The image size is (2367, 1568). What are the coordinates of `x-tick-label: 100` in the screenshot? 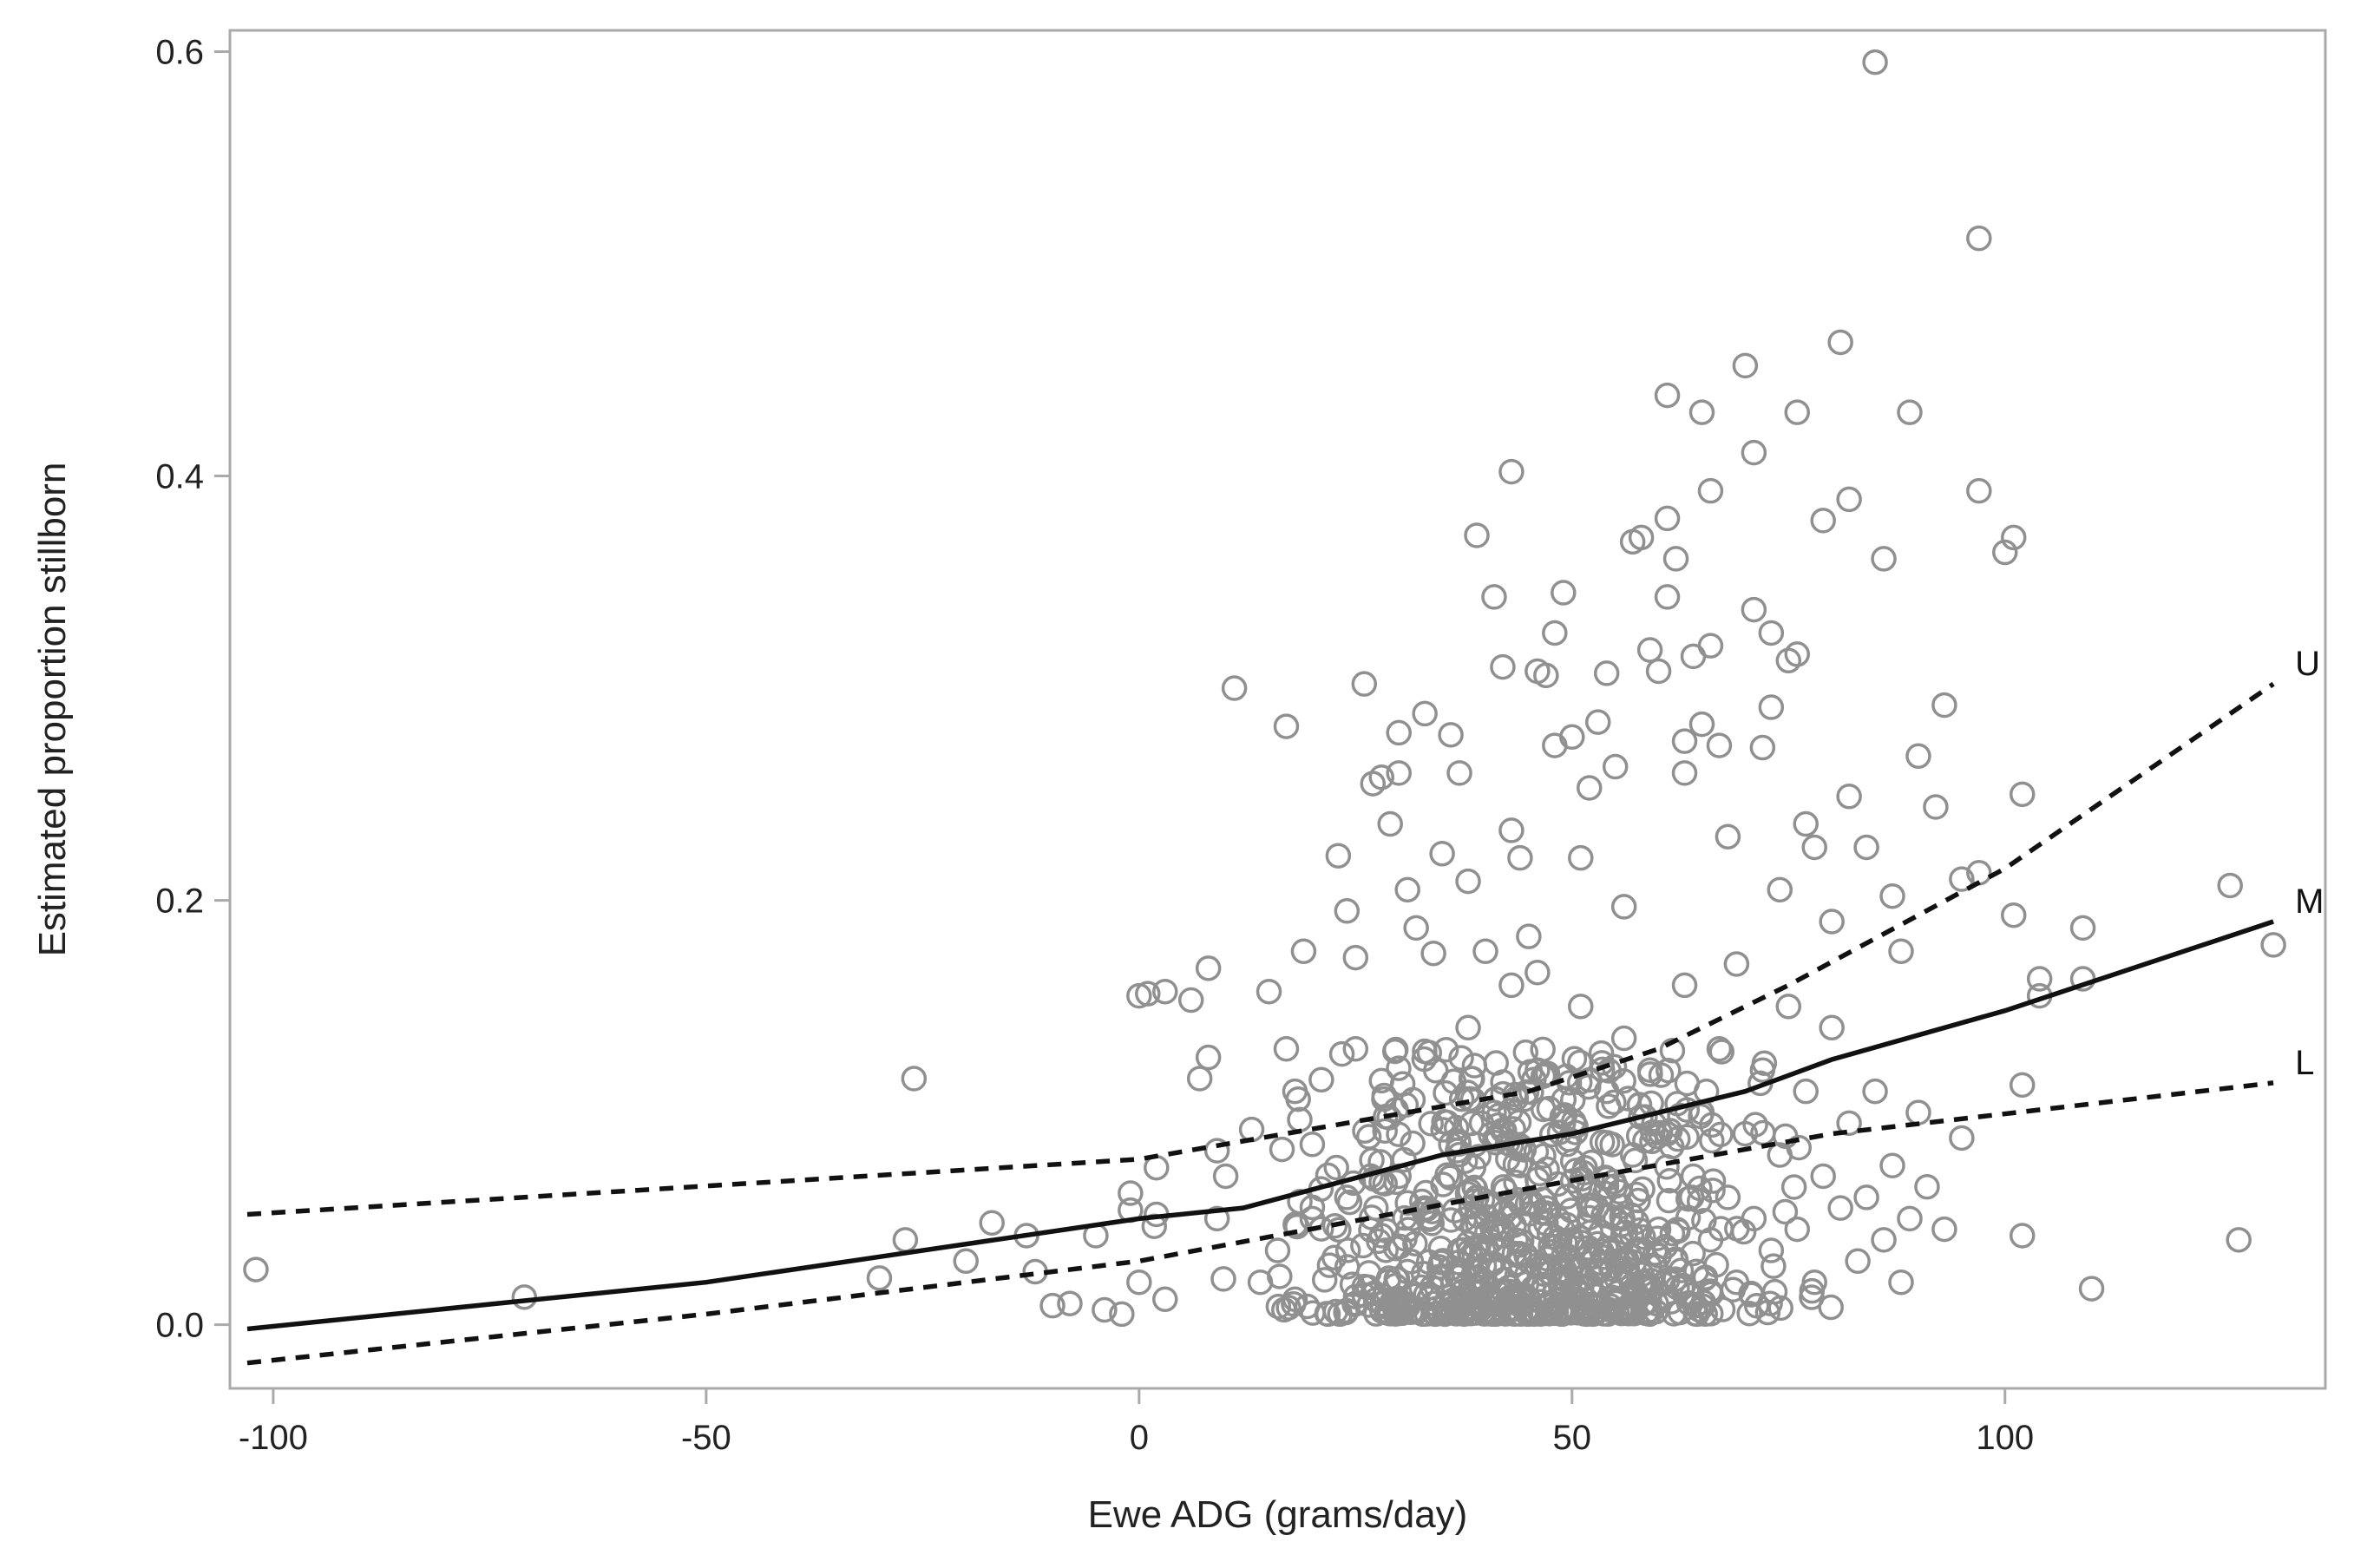 It's located at (2005, 1438).